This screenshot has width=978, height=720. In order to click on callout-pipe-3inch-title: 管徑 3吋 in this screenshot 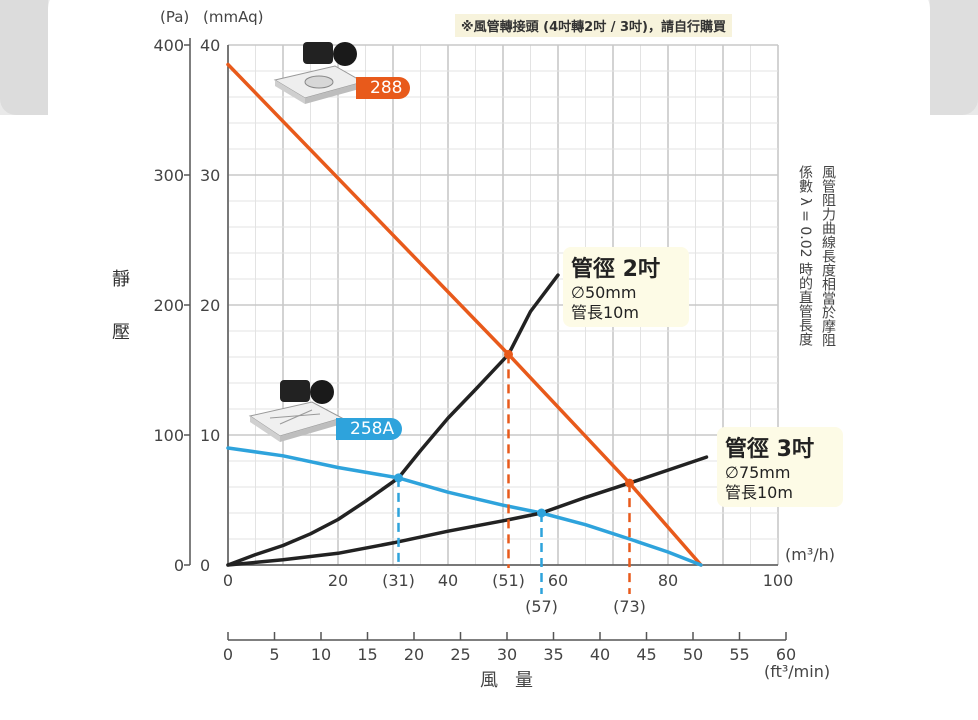, I will do `click(769, 449)`.